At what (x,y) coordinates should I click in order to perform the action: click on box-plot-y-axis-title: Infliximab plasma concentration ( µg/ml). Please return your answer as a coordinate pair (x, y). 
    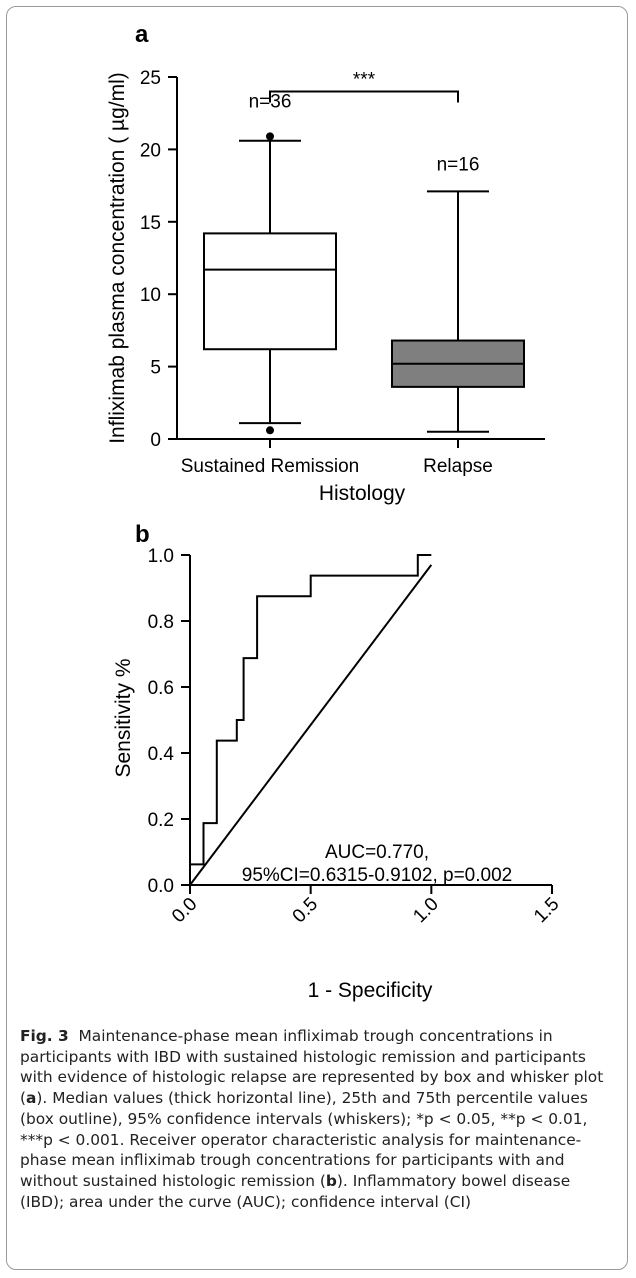
    Looking at the image, I should click on (117, 258).